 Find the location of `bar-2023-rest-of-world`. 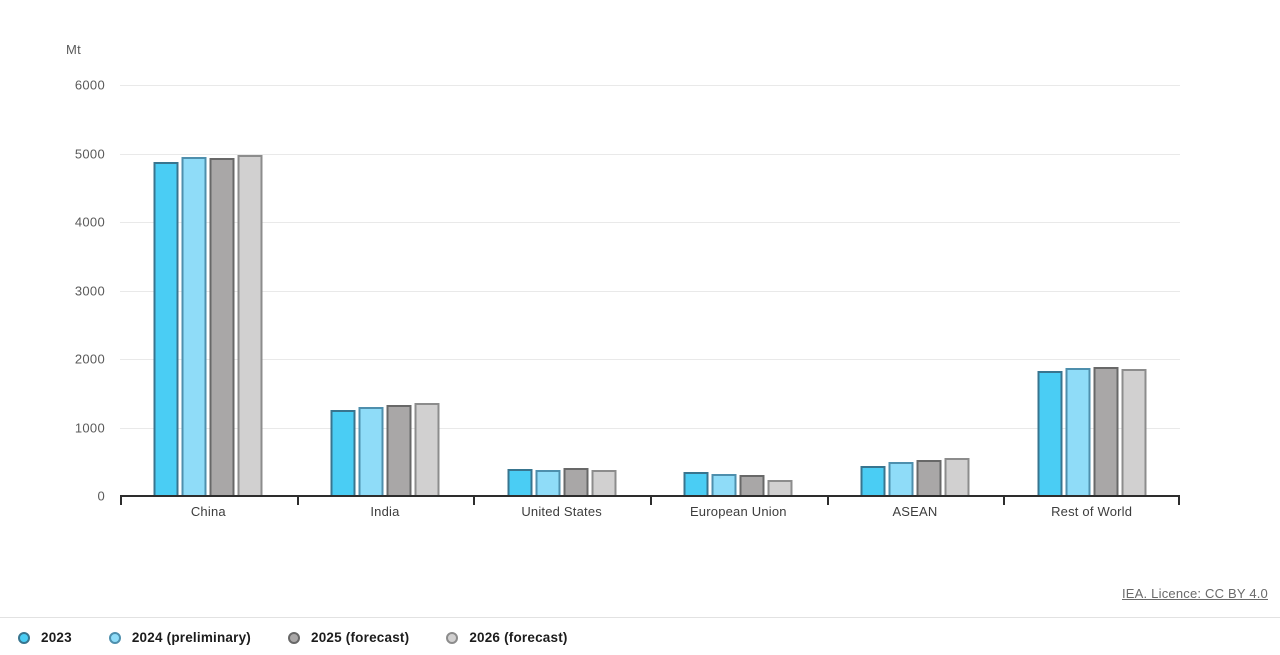

bar-2023-rest-of-world is located at coordinates (1050, 433).